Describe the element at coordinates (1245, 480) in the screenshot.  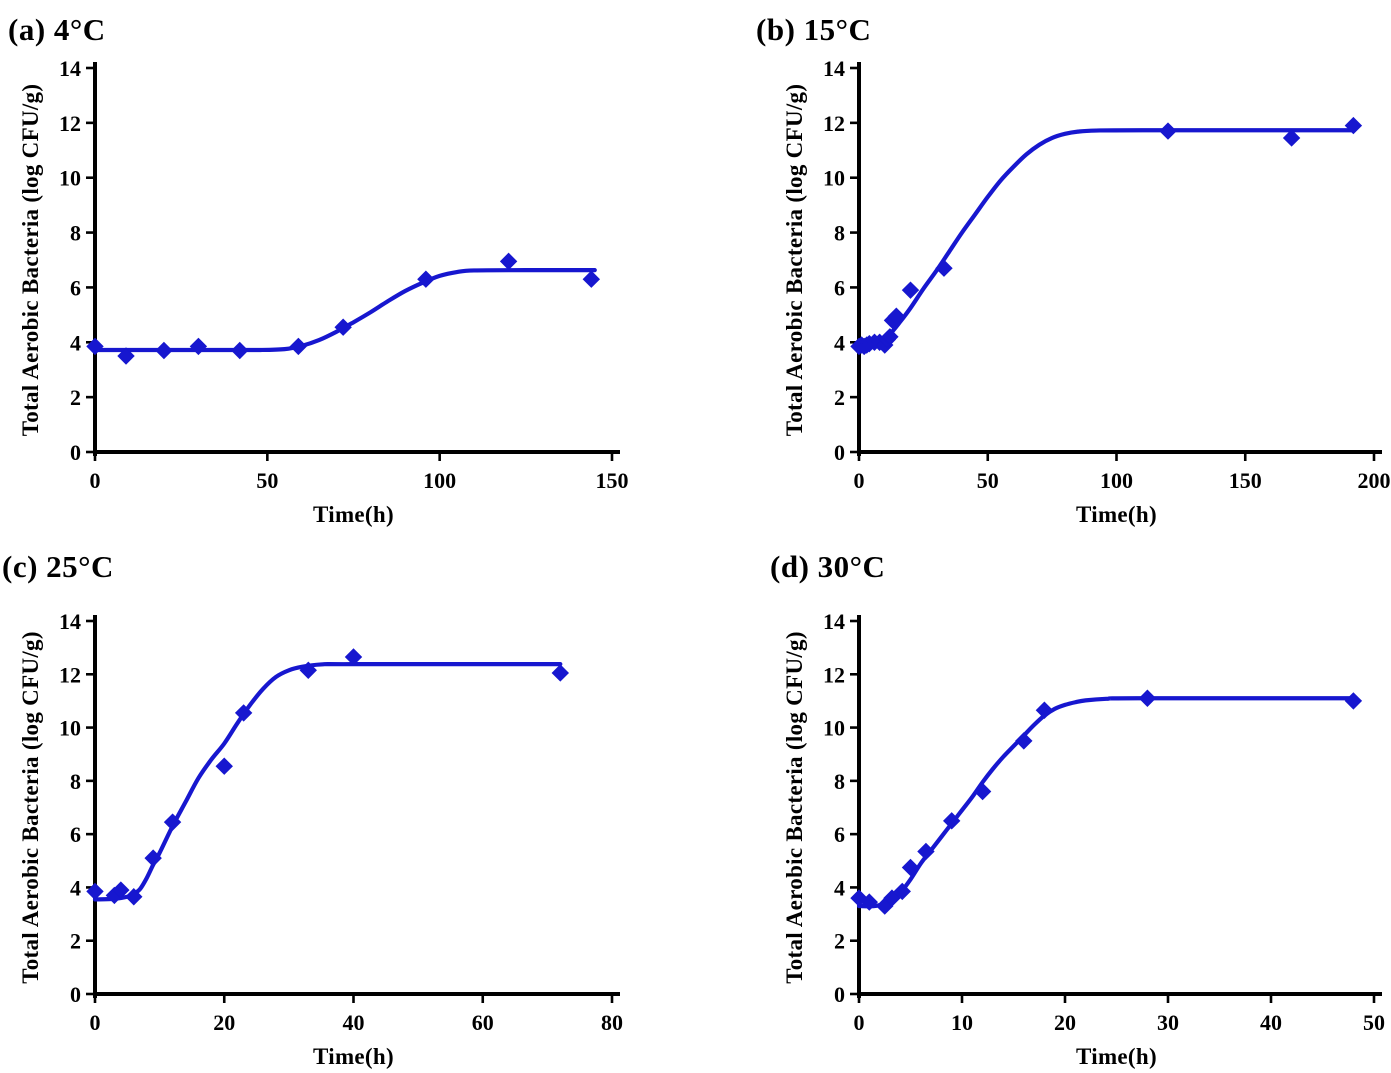
I see `x-tick-label: 150` at that location.